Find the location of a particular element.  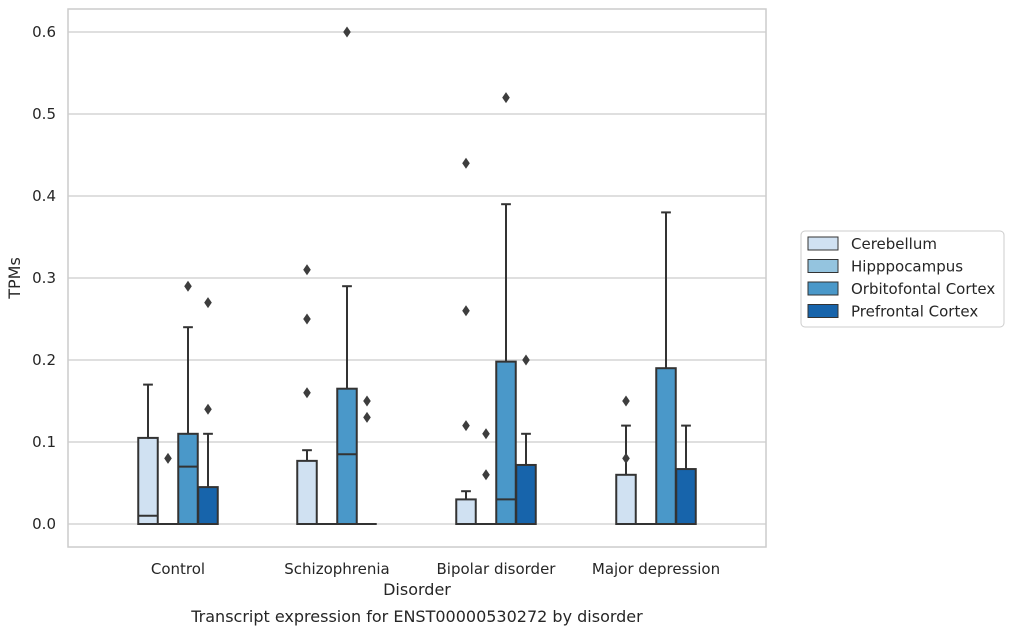

legend-frame is located at coordinates (902, 279).